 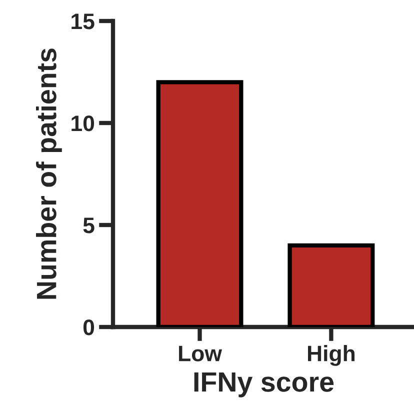 What do you see at coordinates (200, 354) in the screenshot?
I see `x-tick-label: Low` at bounding box center [200, 354].